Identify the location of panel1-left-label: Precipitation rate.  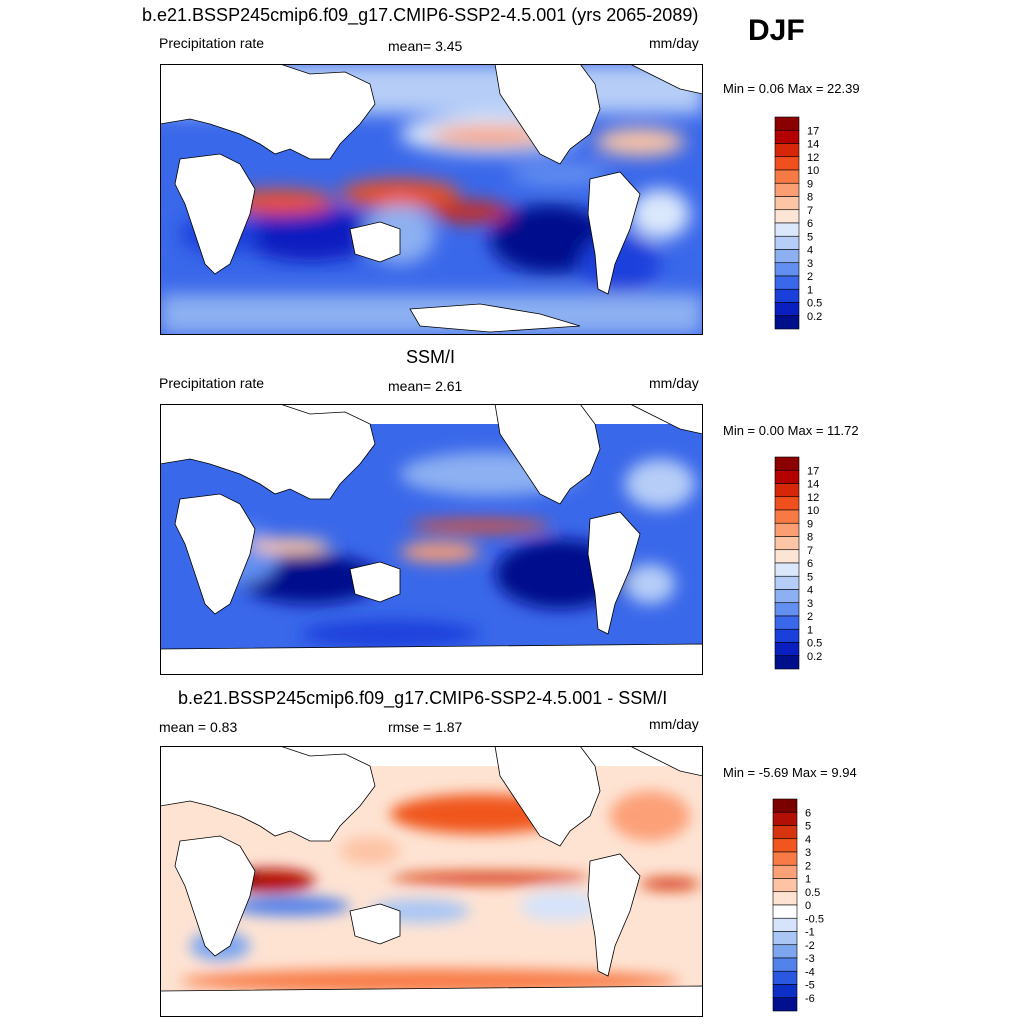
(212, 43).